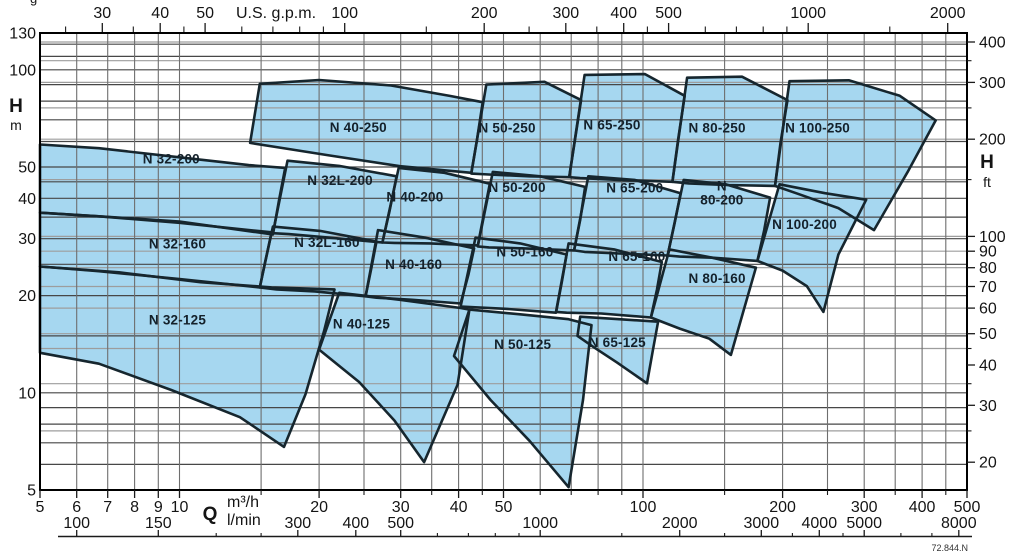 This screenshot has height=553, width=1015. Describe the element at coordinates (517, 187) in the screenshot. I see `region-label-n-50-200: N 50-200` at that location.